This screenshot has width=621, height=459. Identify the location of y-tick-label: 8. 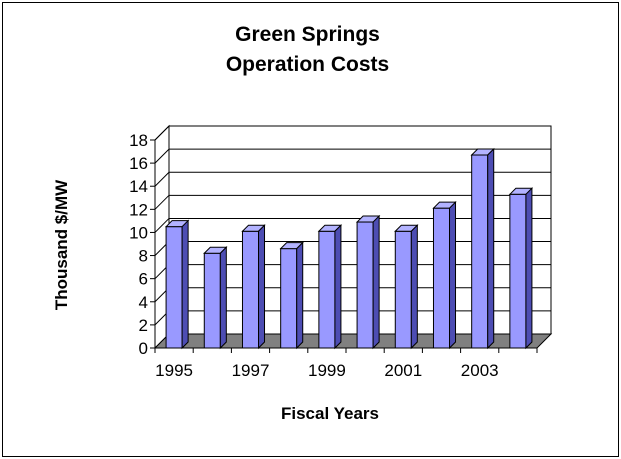
(143, 256).